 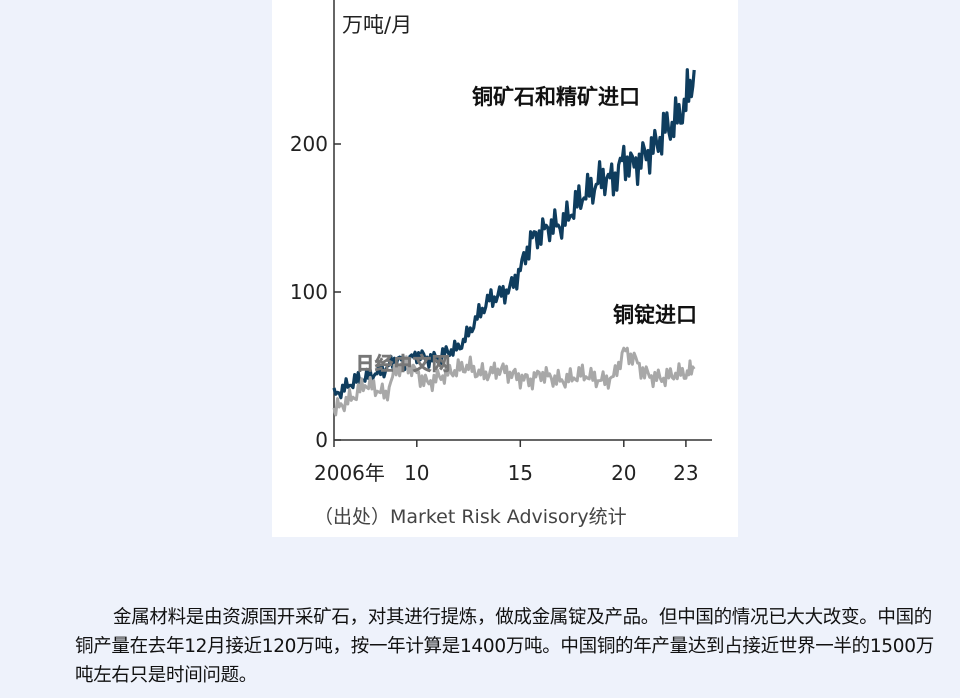 What do you see at coordinates (520, 473) in the screenshot?
I see `x-tick-label: 15` at bounding box center [520, 473].